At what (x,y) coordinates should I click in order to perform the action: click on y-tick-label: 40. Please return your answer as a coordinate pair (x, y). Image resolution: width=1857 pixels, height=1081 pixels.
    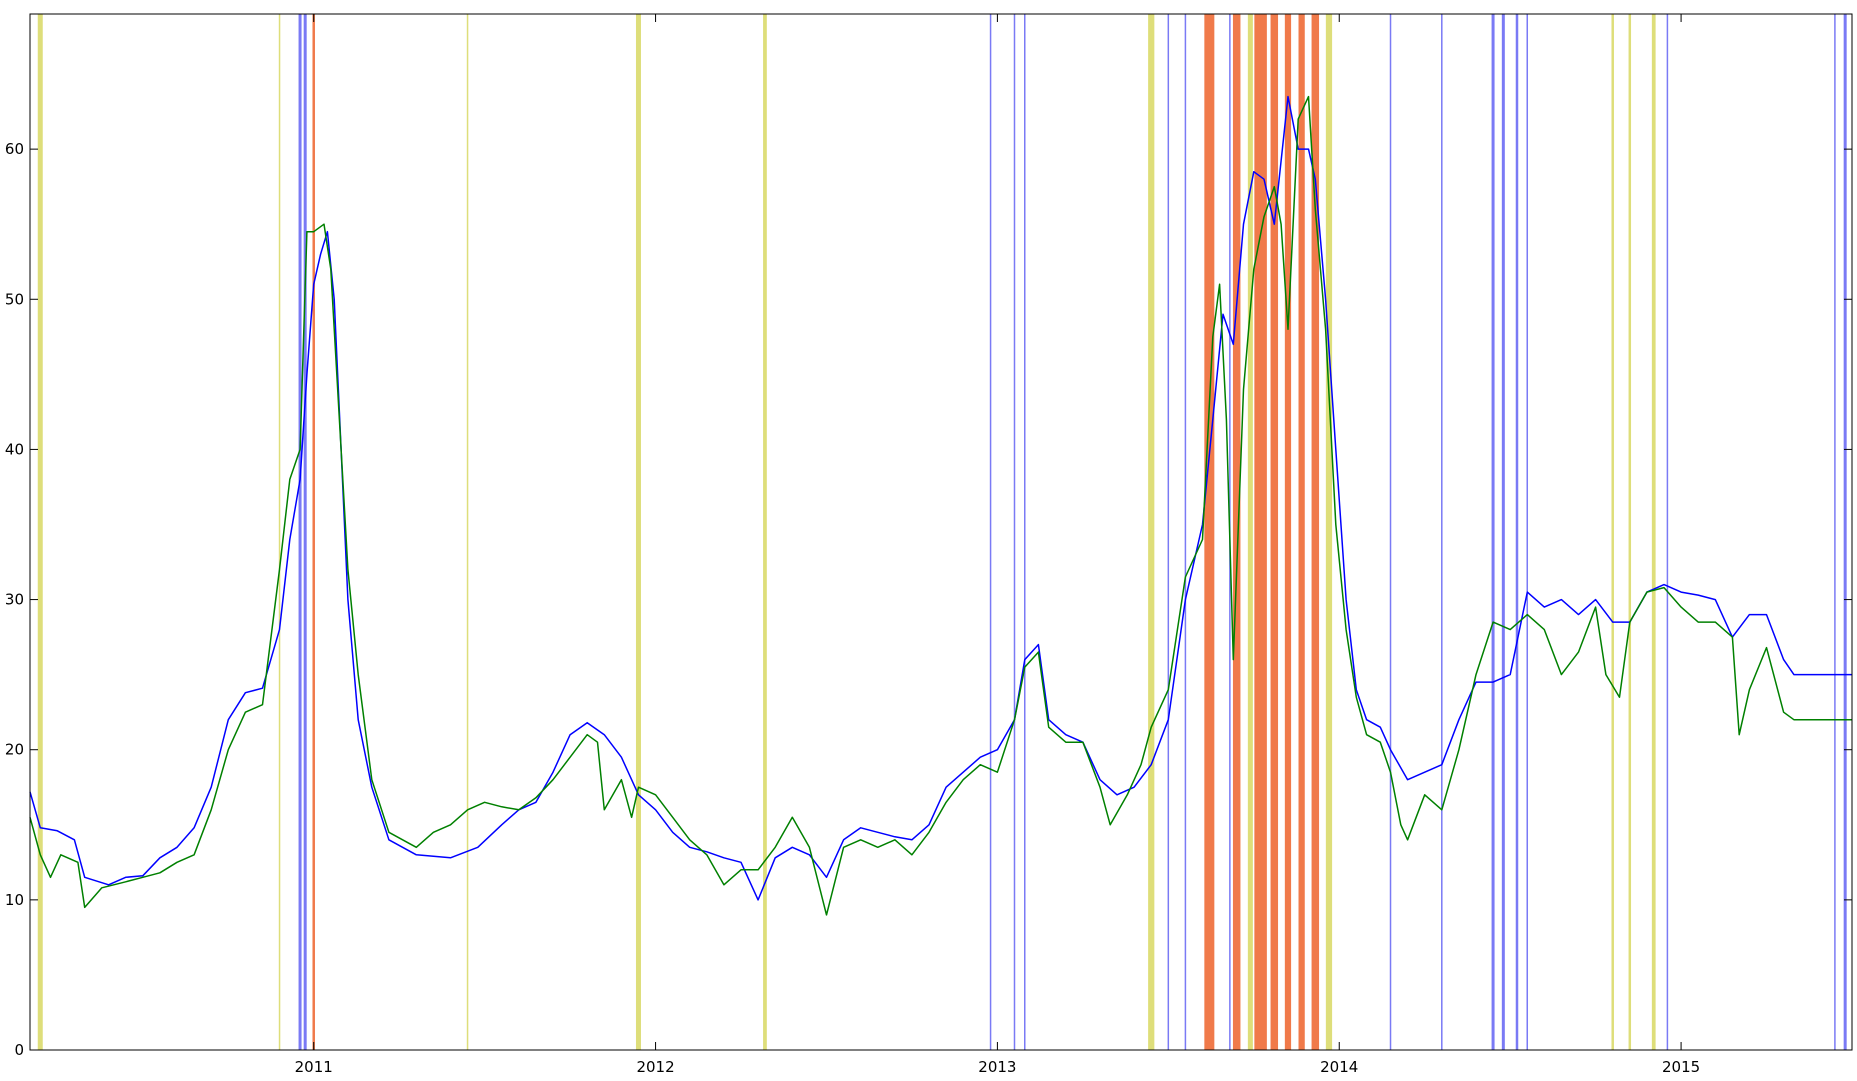
    Looking at the image, I should click on (14, 449).